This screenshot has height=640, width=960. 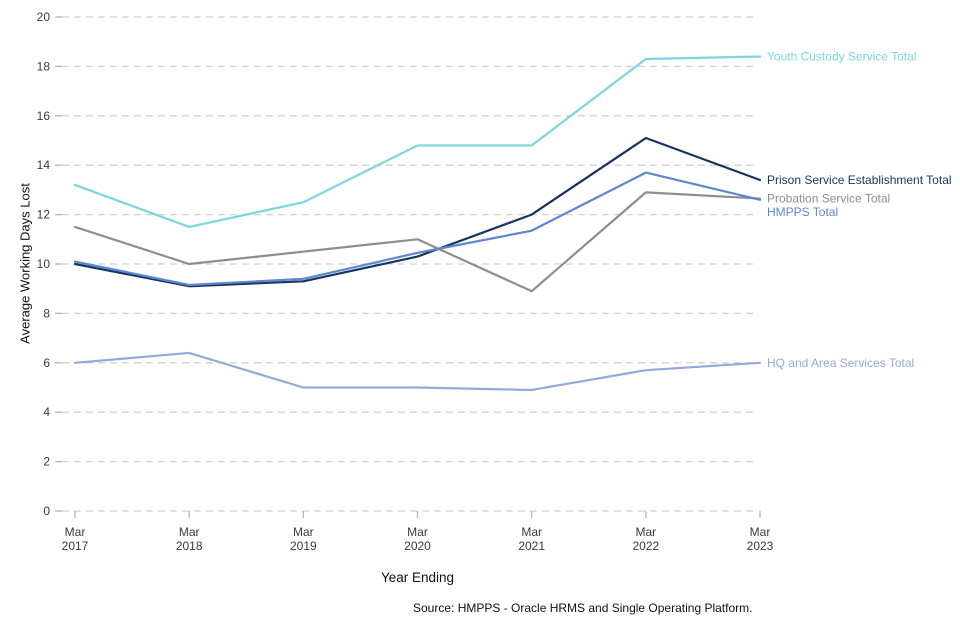 What do you see at coordinates (303, 539) in the screenshot?
I see `x-tick-label: Mar 2019` at bounding box center [303, 539].